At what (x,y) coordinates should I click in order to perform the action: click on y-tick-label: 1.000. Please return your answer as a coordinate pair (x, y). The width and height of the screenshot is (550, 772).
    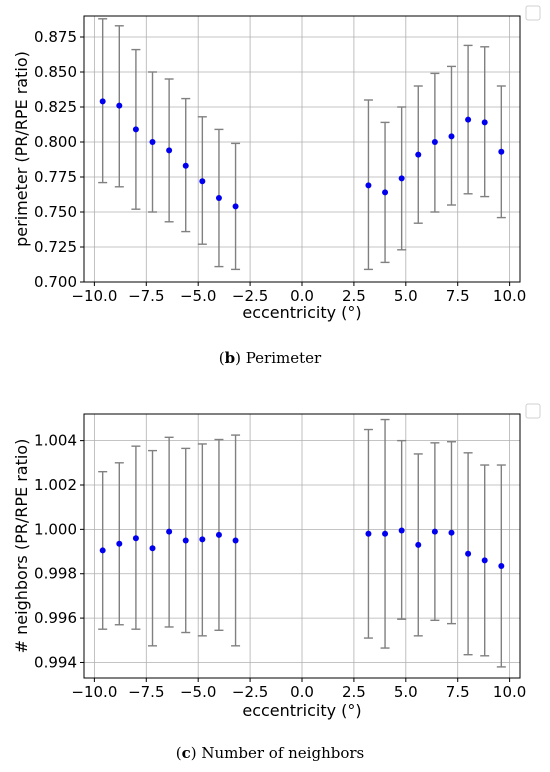
    Looking at the image, I should click on (55, 529).